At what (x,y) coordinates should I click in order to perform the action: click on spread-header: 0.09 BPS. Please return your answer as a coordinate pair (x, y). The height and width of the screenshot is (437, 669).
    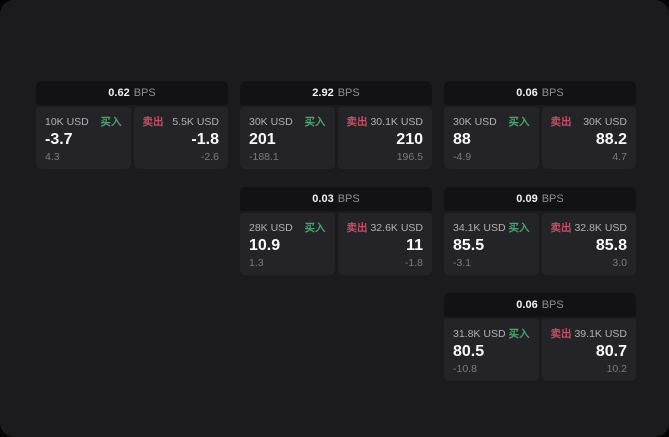
    Looking at the image, I should click on (540, 199).